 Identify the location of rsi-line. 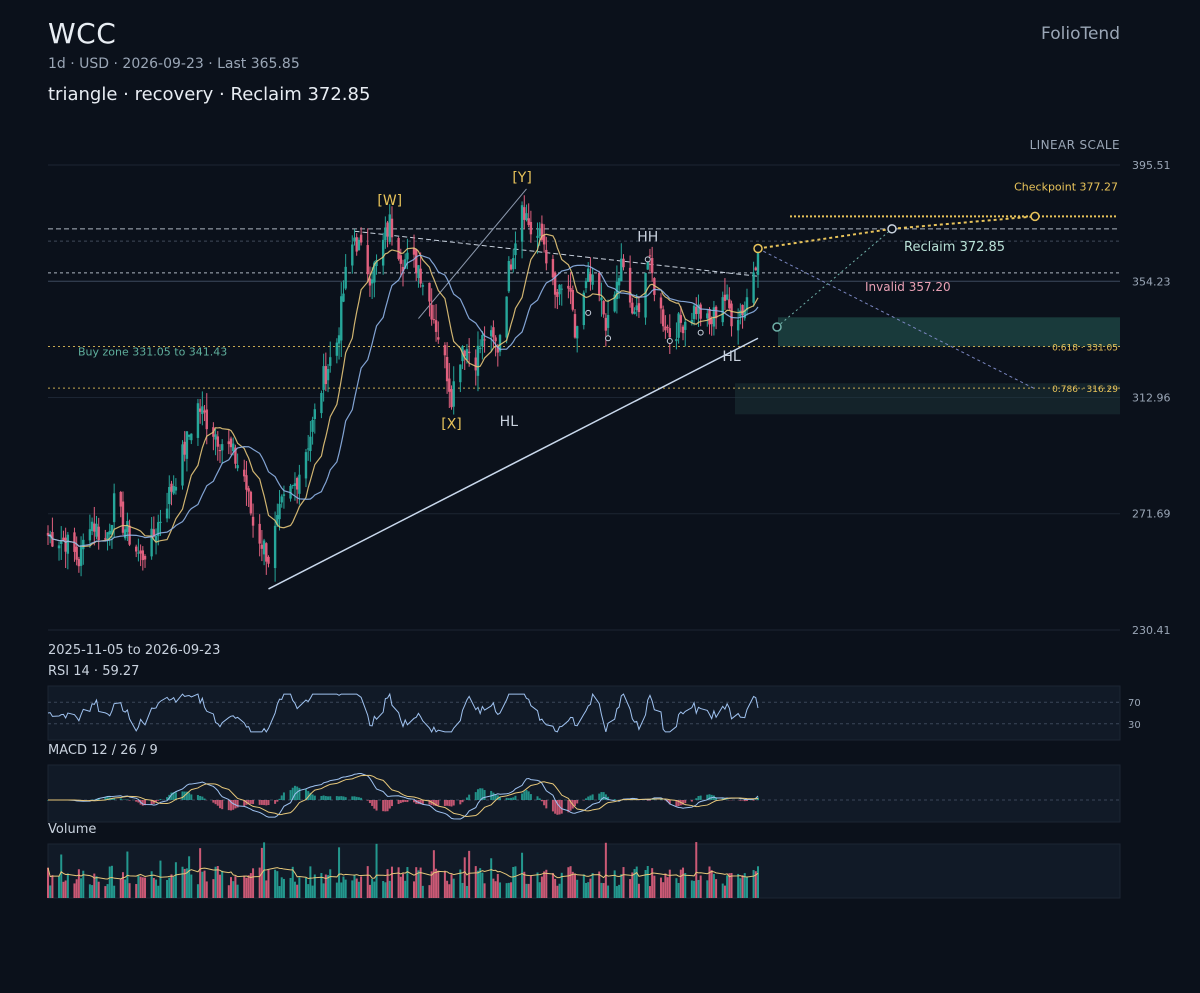
(403, 712).